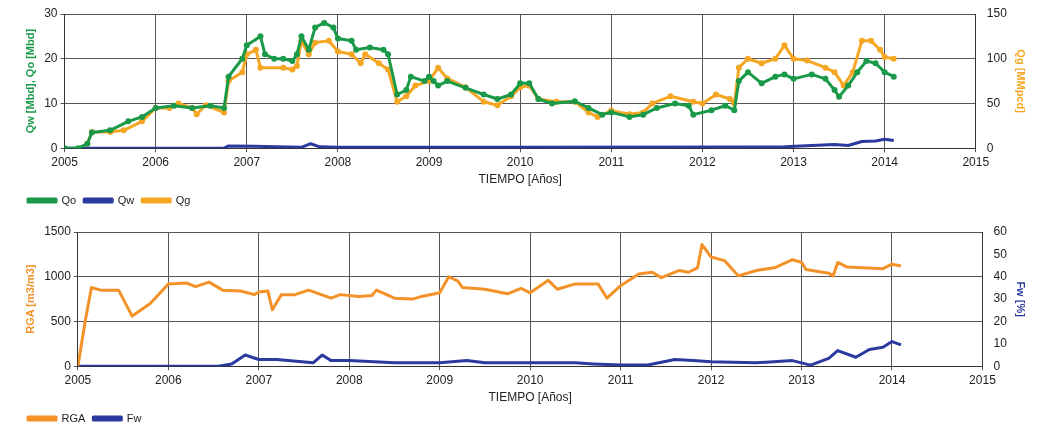 This screenshot has height=437, width=1051. I want to click on y-tick-label: 30, so click(51, 13).